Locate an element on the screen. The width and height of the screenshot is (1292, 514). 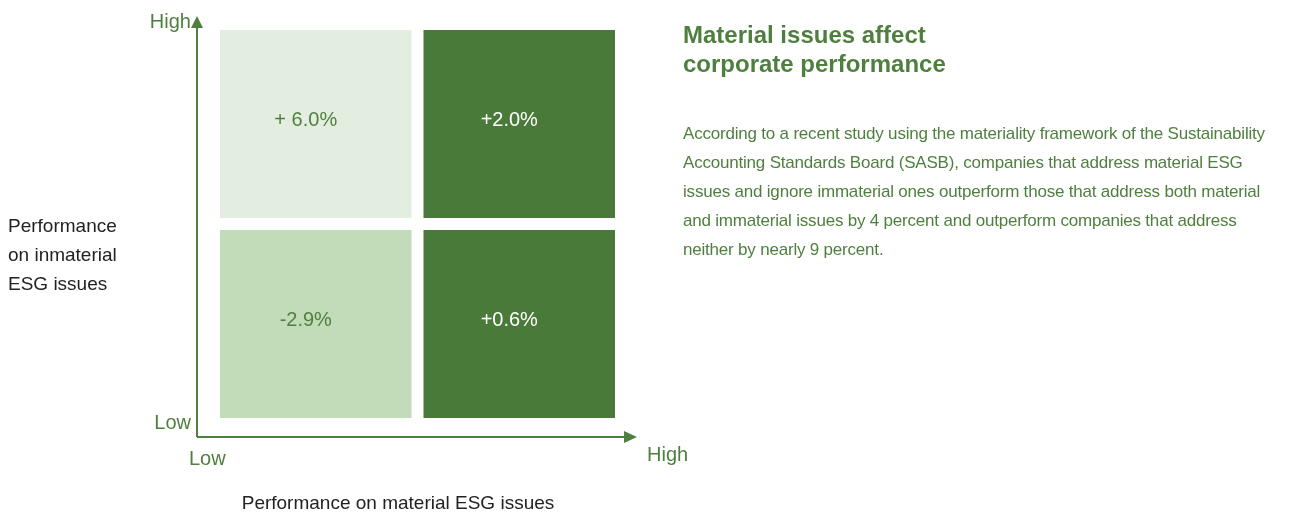
data-label: -2.9% is located at coordinates (306, 318).